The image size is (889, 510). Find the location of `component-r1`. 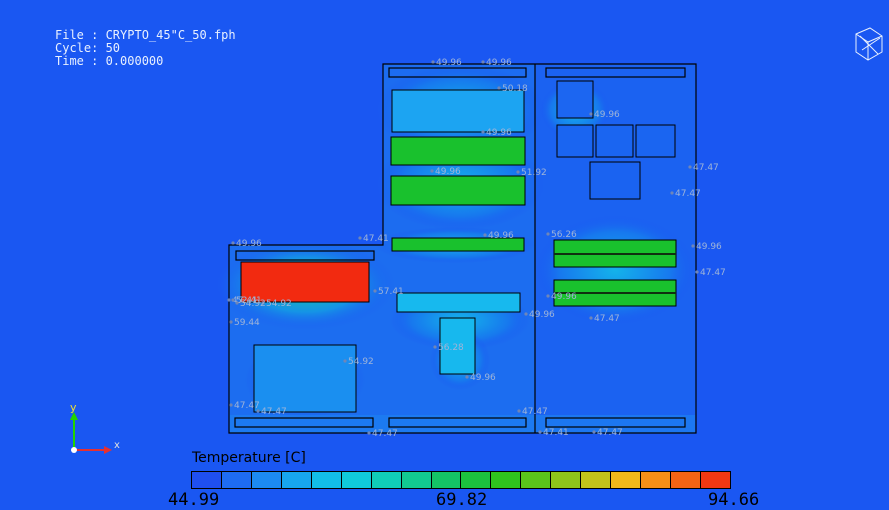

component-r1 is located at coordinates (575, 99).